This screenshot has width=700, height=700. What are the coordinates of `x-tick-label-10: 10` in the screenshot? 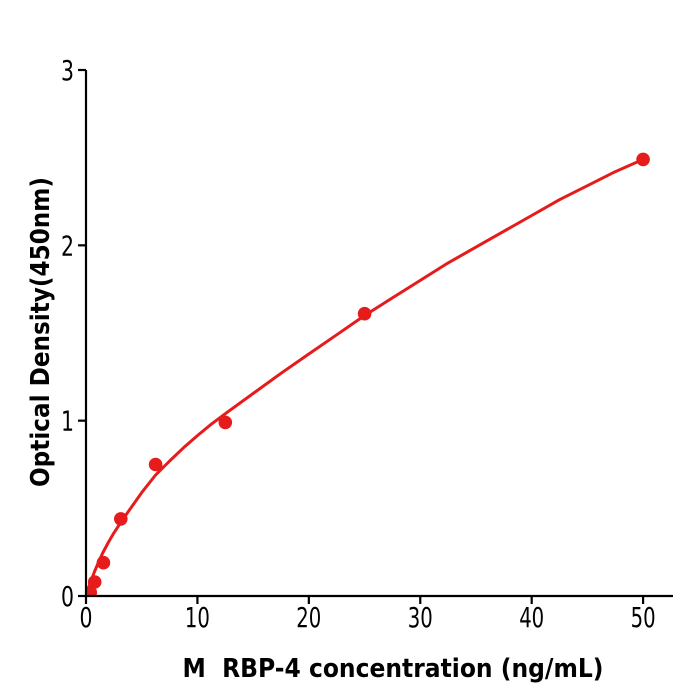 It's located at (197, 617).